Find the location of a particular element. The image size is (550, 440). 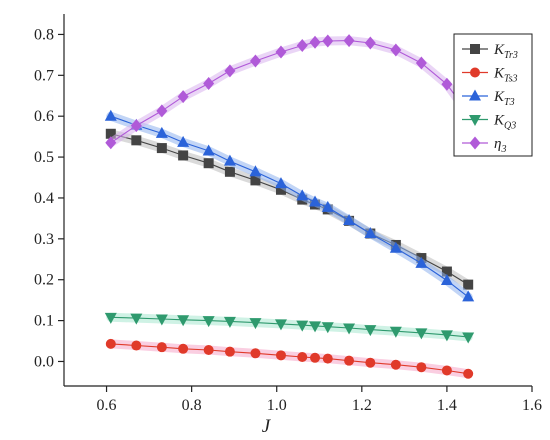

legend-item: KTr3 is located at coordinates (490, 51).